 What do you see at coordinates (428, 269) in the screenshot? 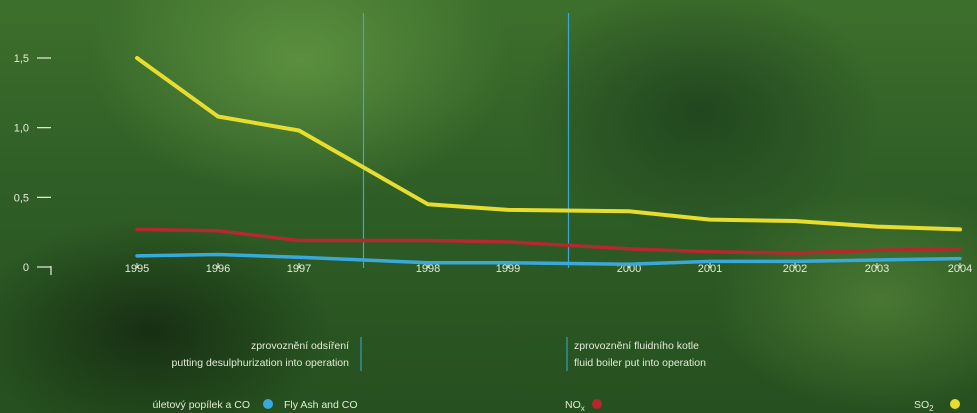
I see `x-tick-label: 1998` at bounding box center [428, 269].